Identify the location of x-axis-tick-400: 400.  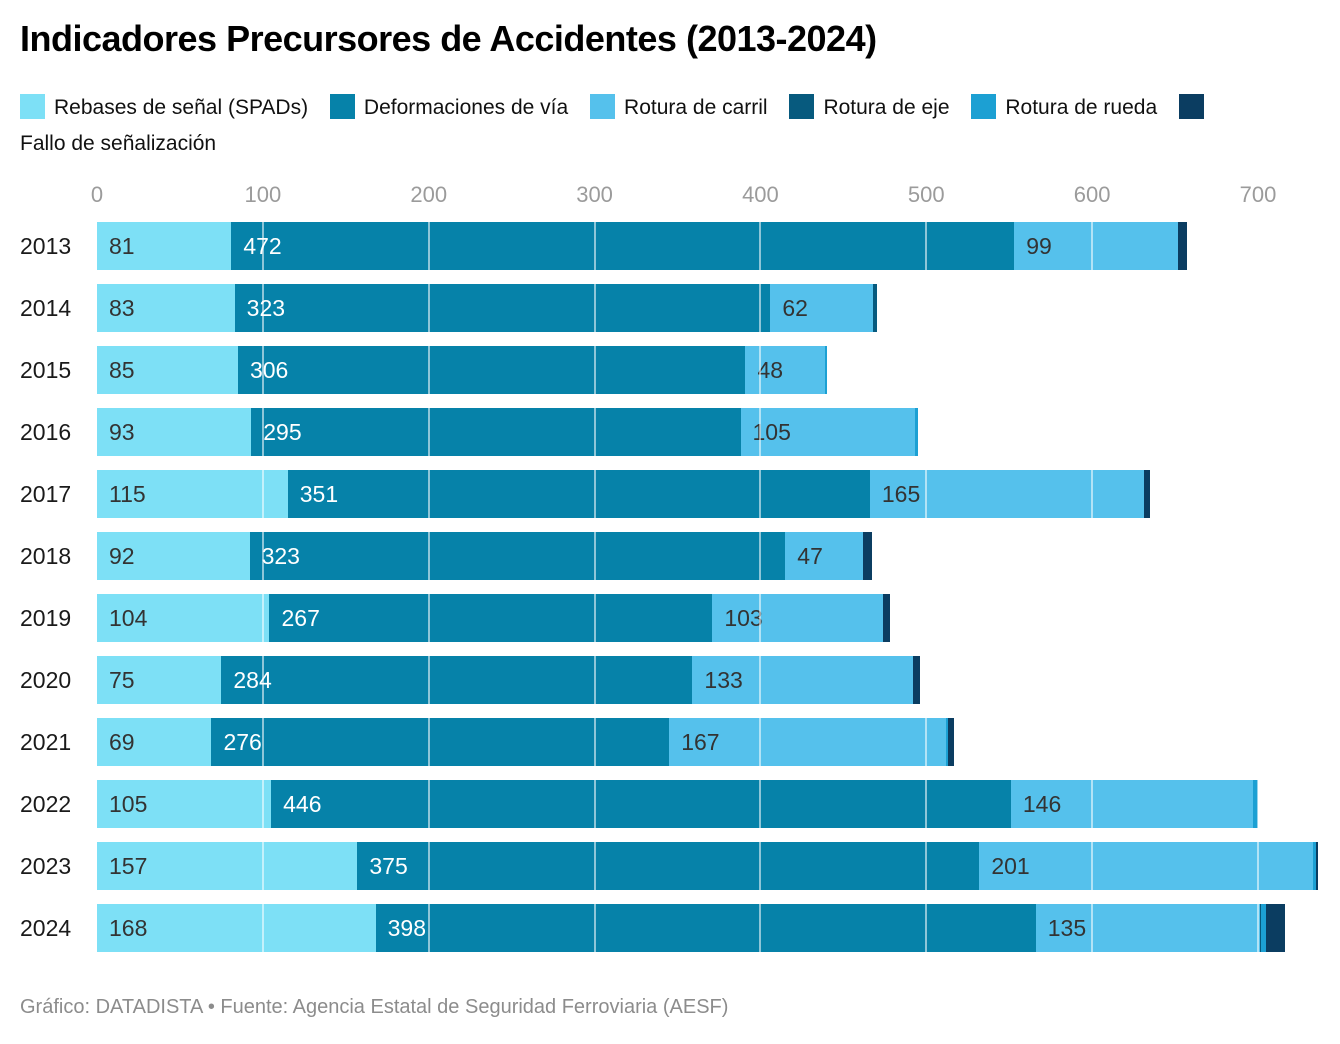
(760, 194).